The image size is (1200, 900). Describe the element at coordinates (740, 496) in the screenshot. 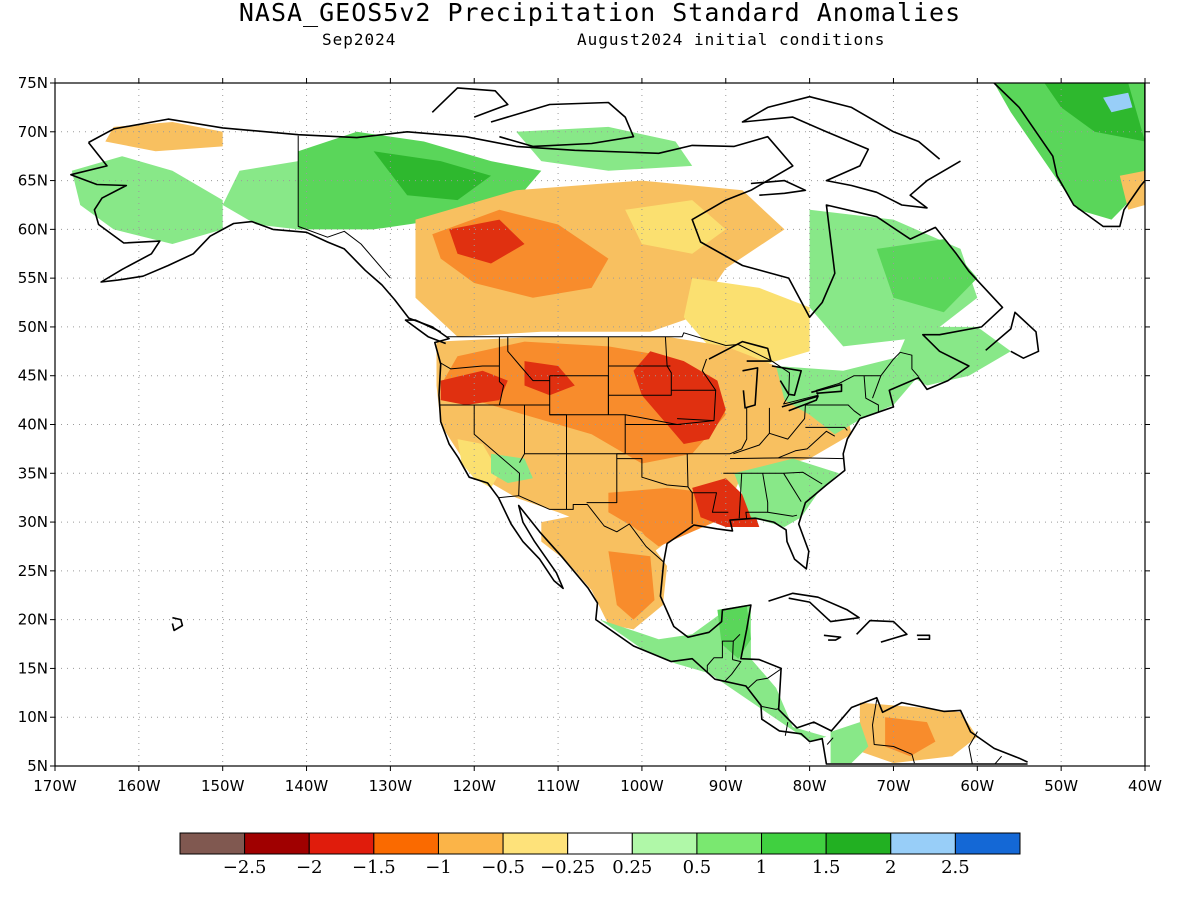

I see `us-state-mississippi-line` at that location.